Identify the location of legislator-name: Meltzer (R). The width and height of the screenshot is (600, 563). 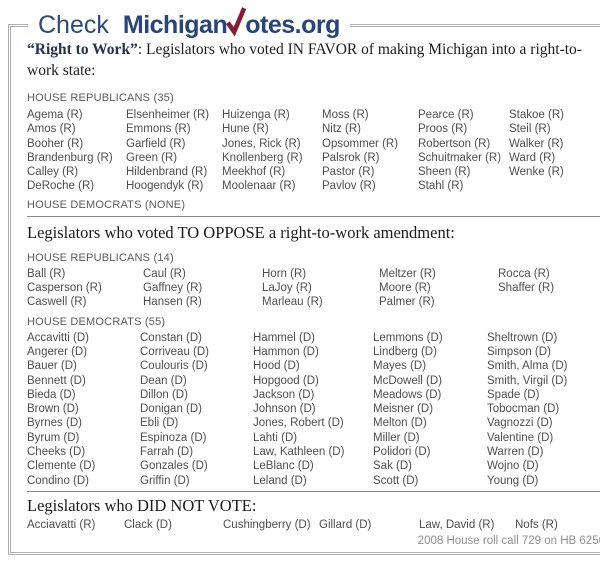
(407, 273).